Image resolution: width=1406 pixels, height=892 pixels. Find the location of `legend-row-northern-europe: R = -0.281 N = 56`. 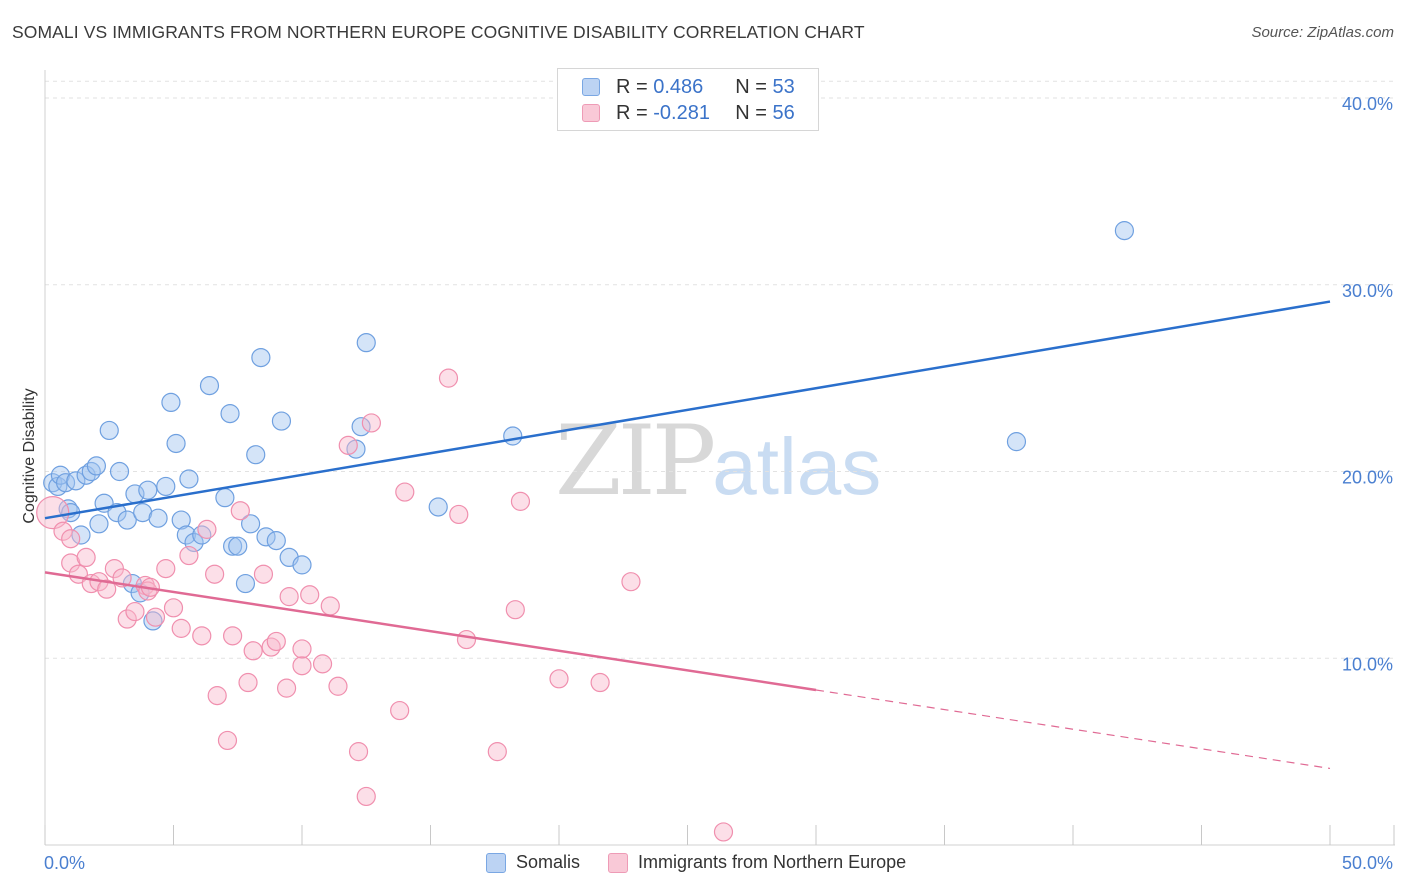

legend-row-northern-europe: R = -0.281 N = 56 is located at coordinates (688, 113).